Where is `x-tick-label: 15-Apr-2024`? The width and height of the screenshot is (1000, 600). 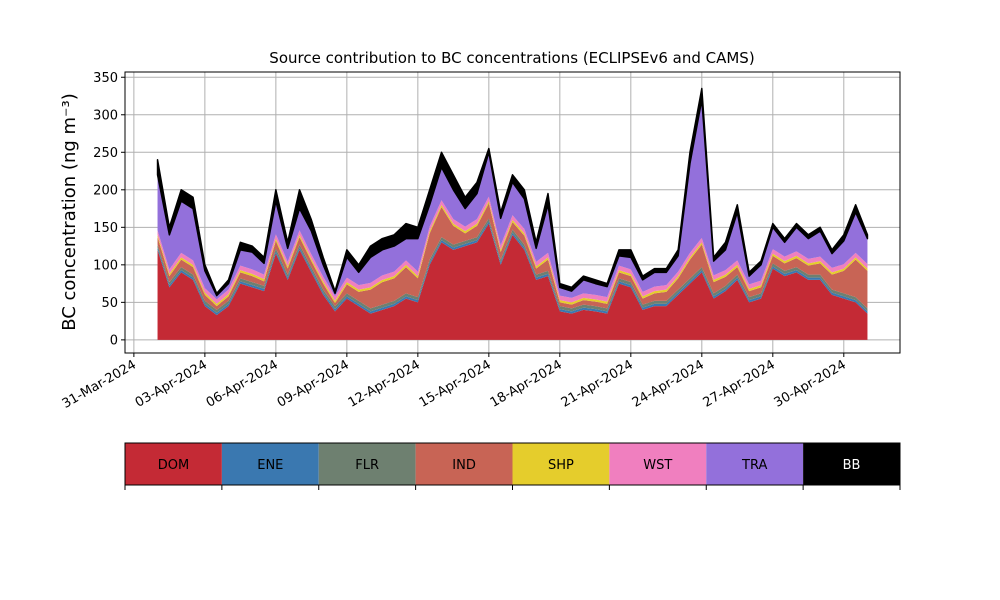 x-tick-label: 15-Apr-2024 is located at coordinates (455, 383).